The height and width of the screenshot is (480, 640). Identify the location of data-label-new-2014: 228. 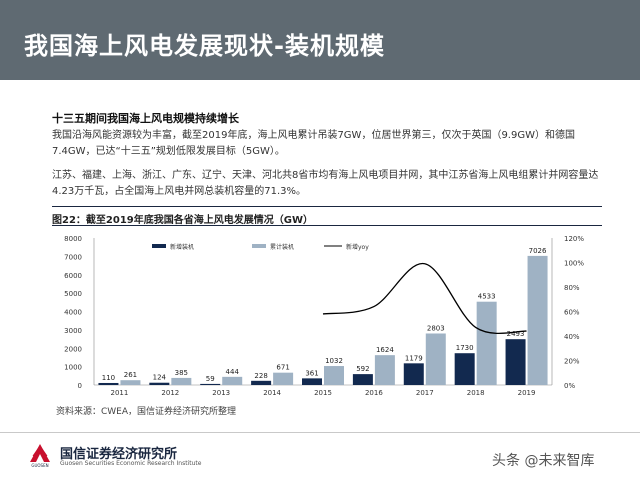
(260, 376).